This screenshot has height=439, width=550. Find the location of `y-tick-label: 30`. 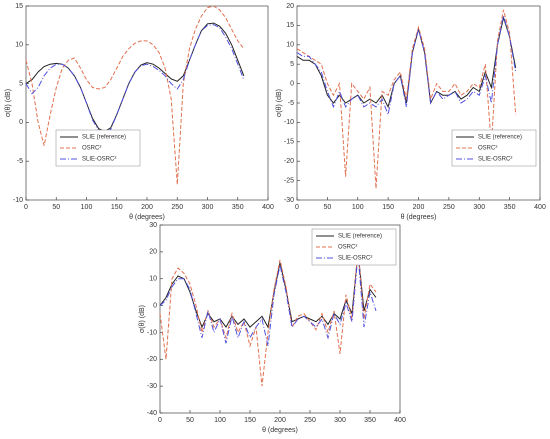

y-tick-label: 30 is located at coordinates (153, 225).